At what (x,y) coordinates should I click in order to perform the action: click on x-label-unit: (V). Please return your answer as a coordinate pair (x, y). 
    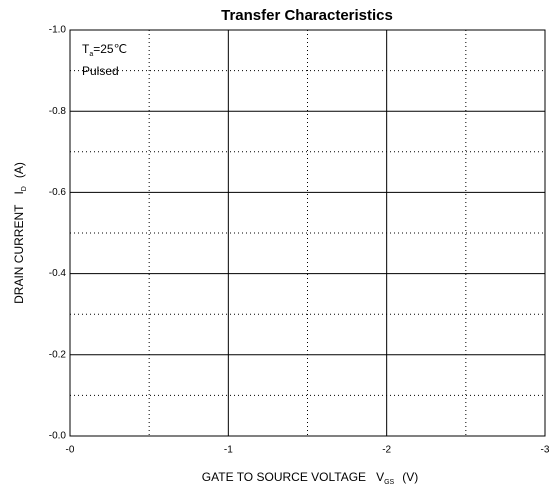
    Looking at the image, I should click on (410, 477).